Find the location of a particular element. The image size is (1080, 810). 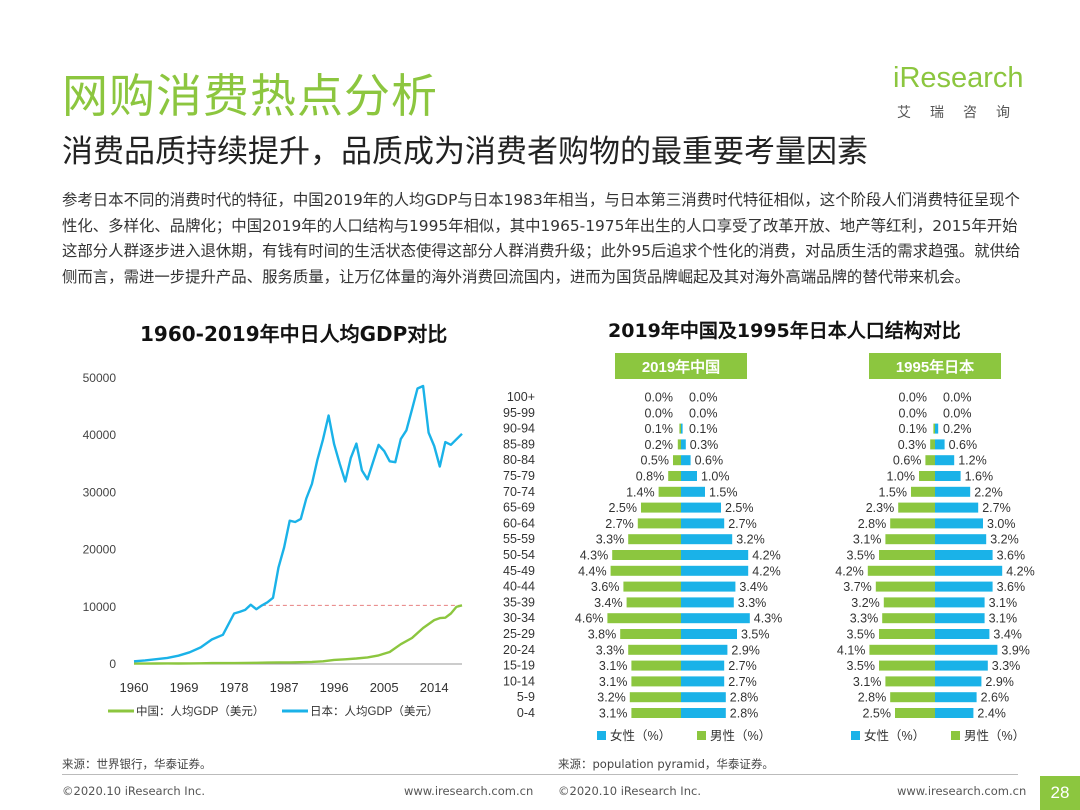

age-group-label: 20-24 is located at coordinates (519, 650).